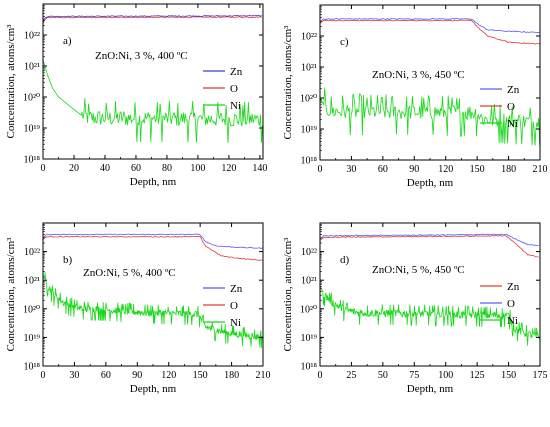  Describe the element at coordinates (67, 41) in the screenshot. I see `panel-label: a)` at that location.